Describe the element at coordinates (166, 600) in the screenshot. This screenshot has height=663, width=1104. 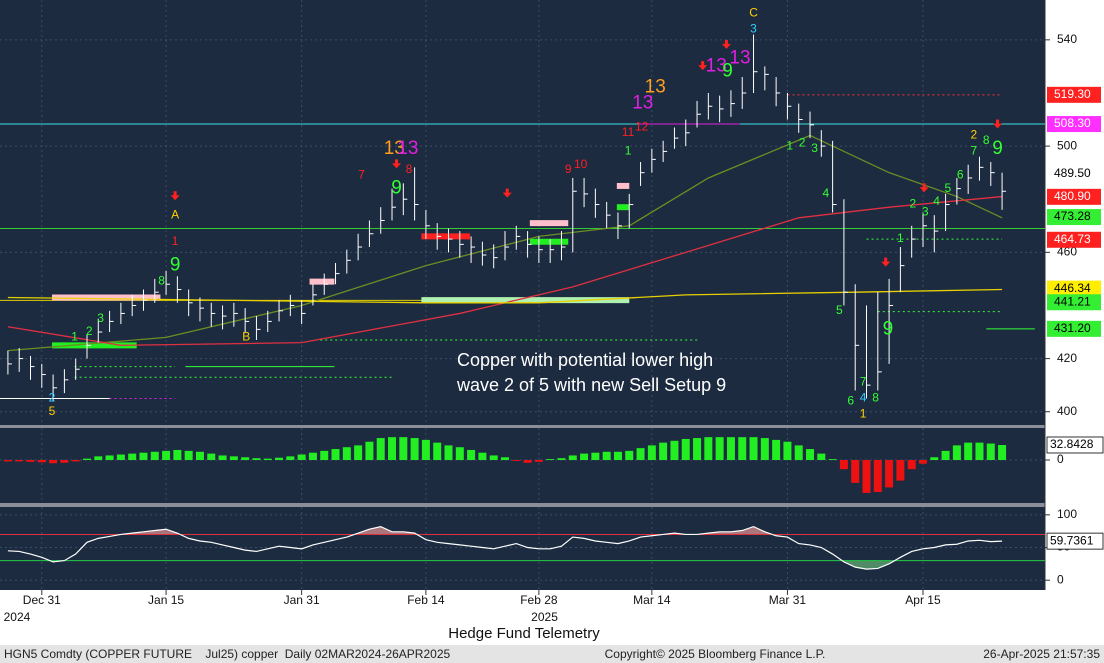
I see `x-tick-label: Jan 15` at that location.